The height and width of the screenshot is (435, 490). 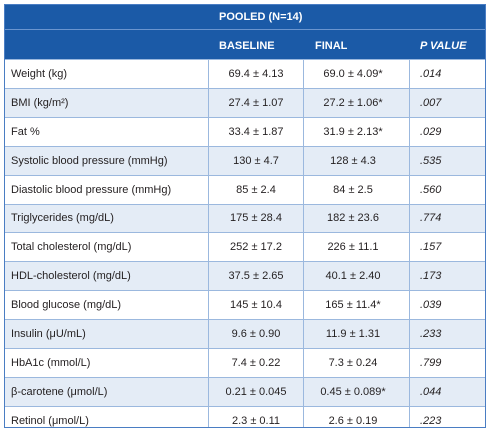 What do you see at coordinates (62, 218) in the screenshot?
I see `row-label: Triglycerides (mg/dL)` at bounding box center [62, 218].